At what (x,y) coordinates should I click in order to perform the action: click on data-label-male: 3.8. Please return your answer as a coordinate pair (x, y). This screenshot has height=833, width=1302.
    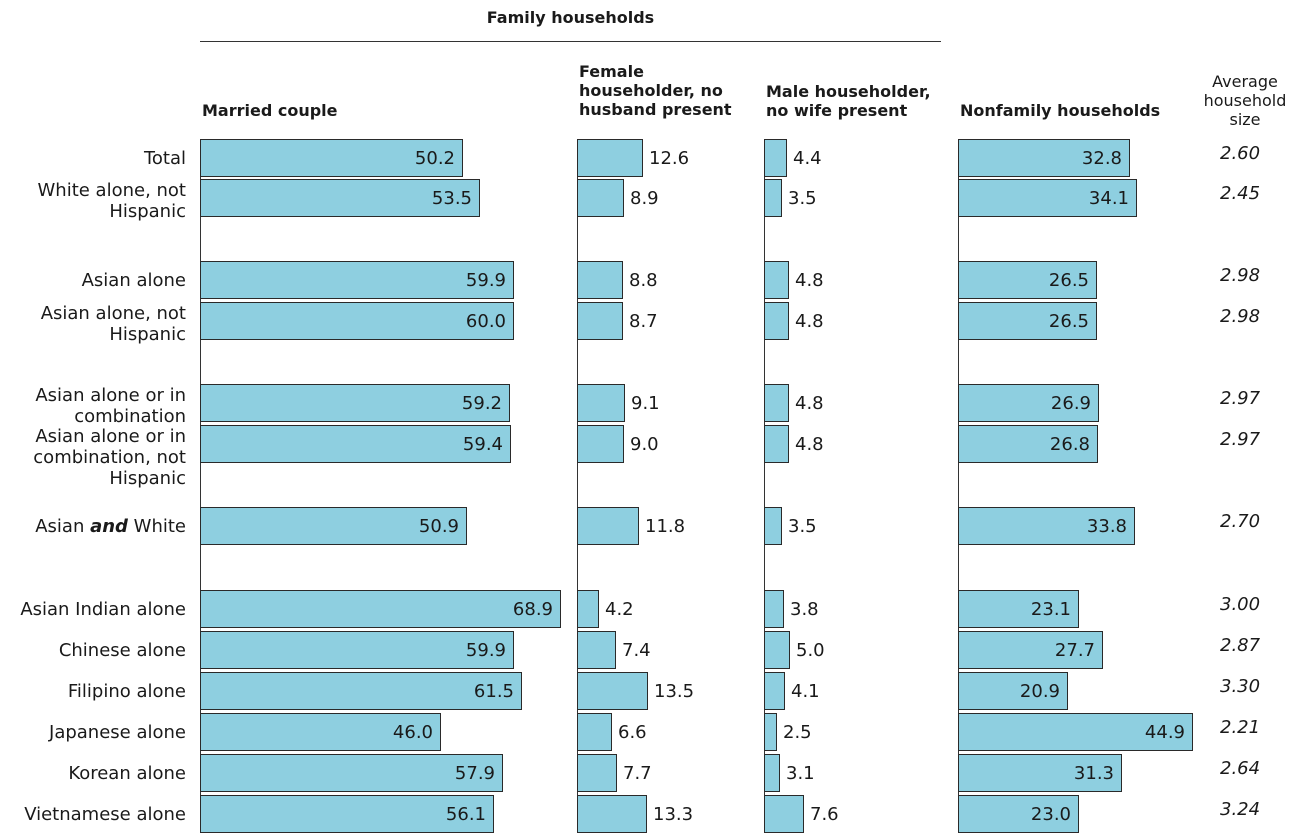
    Looking at the image, I should click on (804, 609).